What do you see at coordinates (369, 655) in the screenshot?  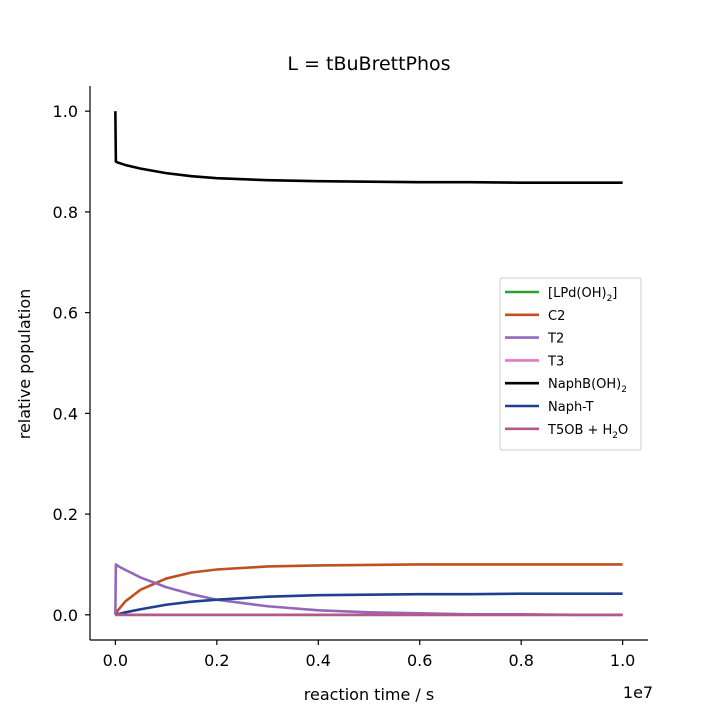 I see `x-axis-ticks: 0.0 0.2 0.4 0.6 0.8 1.0` at bounding box center [369, 655].